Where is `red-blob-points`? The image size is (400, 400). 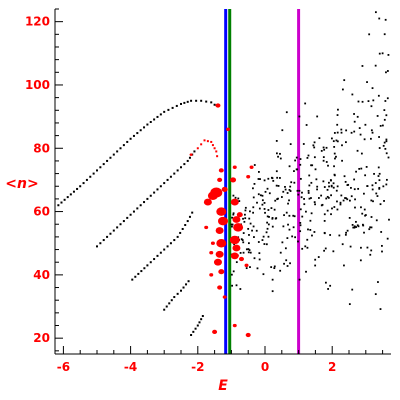
red-blob-points is located at coordinates (221, 220).